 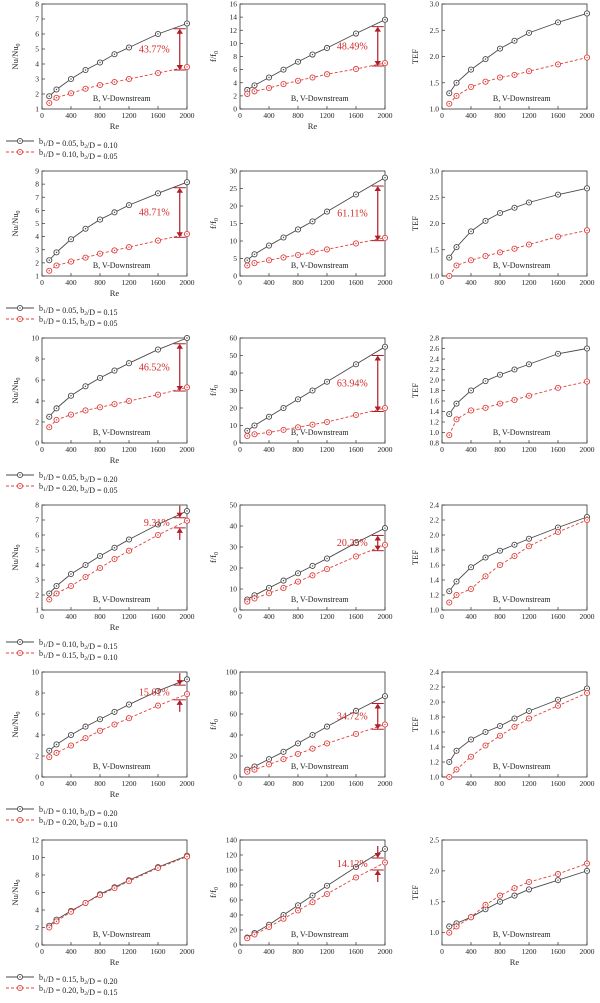 What do you see at coordinates (37, 64) in the screenshot?
I see `y-tick-label: 4` at bounding box center [37, 64].